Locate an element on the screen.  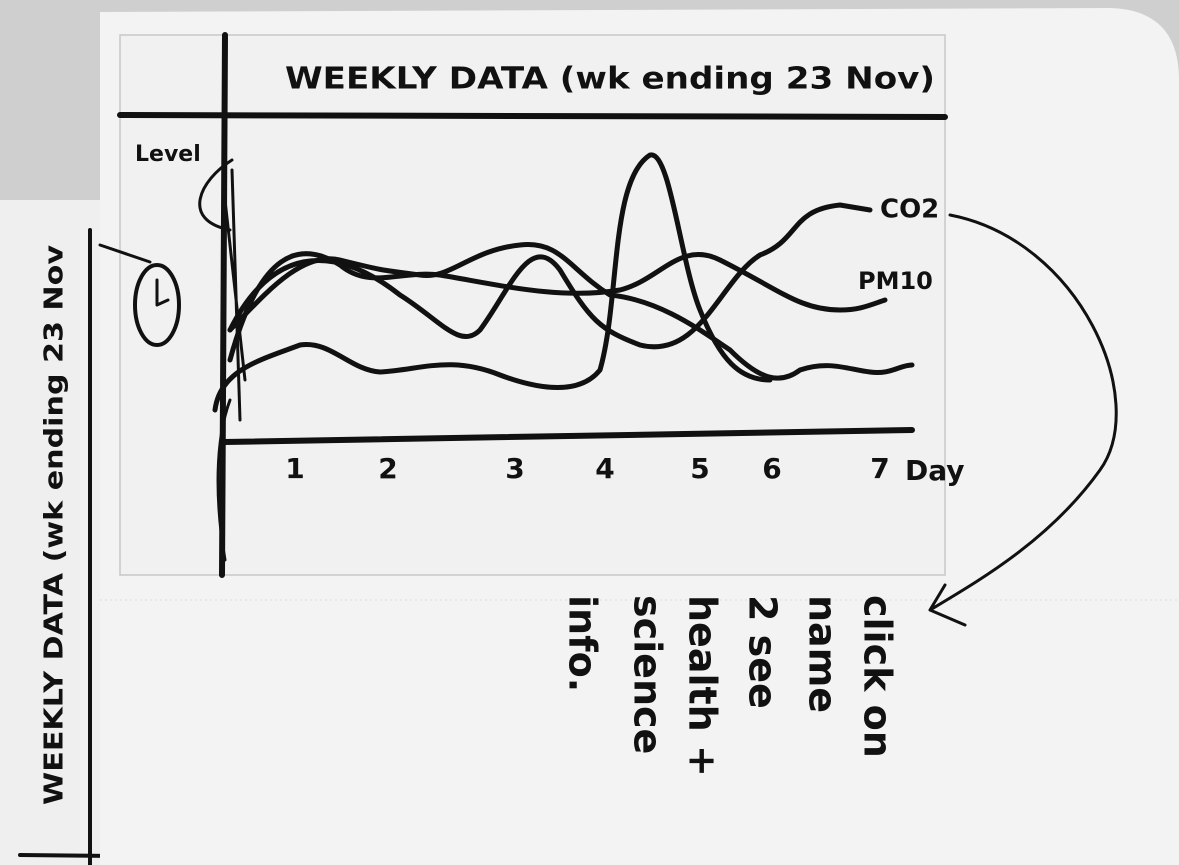
title-rule is located at coordinates (532, 116).